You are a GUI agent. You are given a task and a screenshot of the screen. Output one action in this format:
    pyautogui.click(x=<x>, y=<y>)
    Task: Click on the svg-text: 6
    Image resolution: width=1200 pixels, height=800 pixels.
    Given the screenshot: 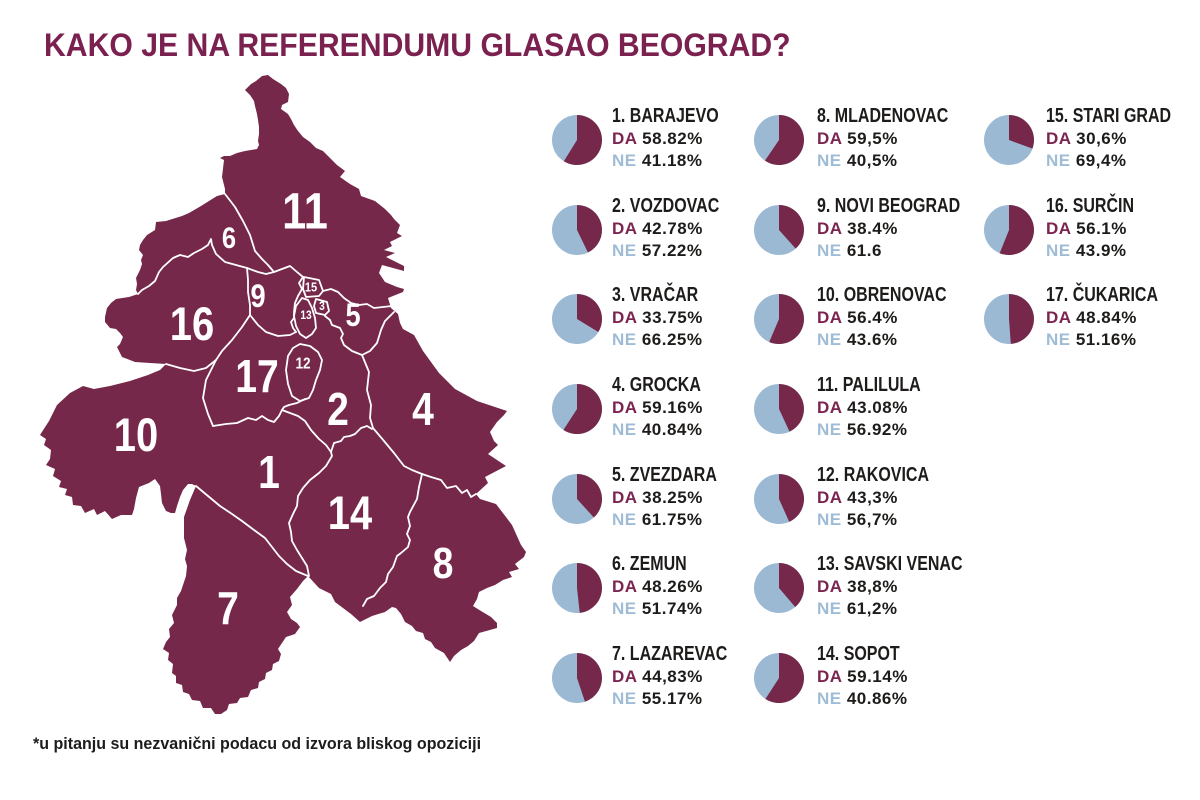 What is the action you would take?
    pyautogui.click(x=229, y=237)
    